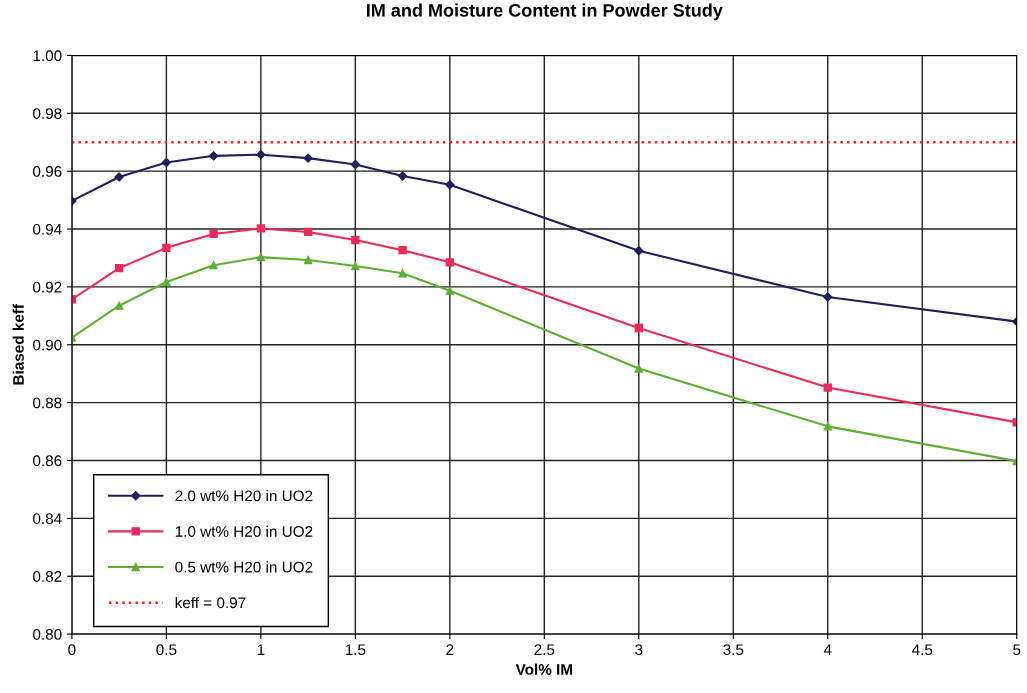 The width and height of the screenshot is (1027, 693). What do you see at coordinates (166, 650) in the screenshot?
I see `x-tick-label: 0.5` at bounding box center [166, 650].